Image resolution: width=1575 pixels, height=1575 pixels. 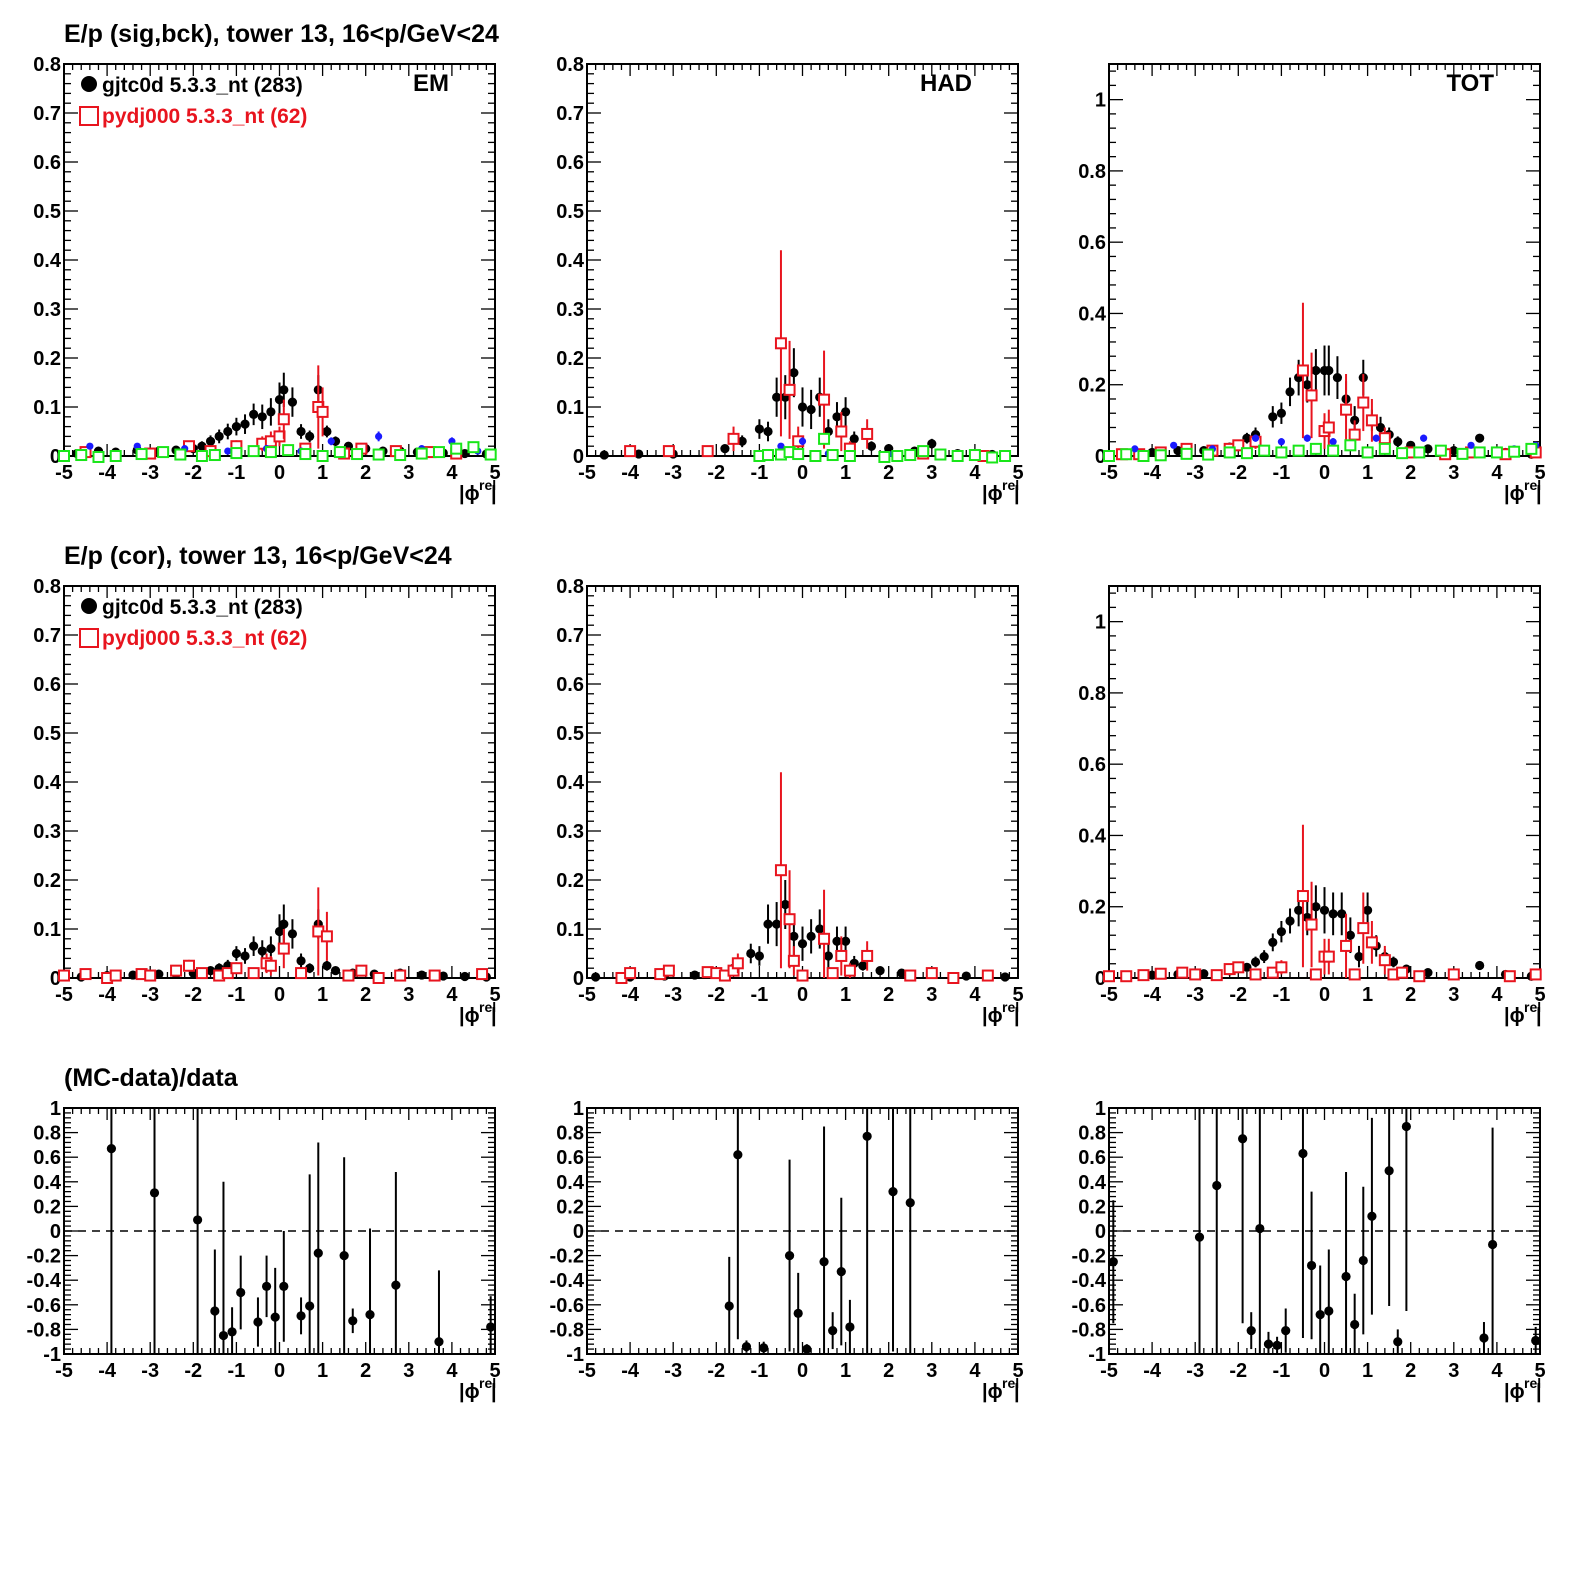 What do you see at coordinates (575, 1355) in the screenshot?
I see `y-tick-label: -1` at bounding box center [575, 1355].